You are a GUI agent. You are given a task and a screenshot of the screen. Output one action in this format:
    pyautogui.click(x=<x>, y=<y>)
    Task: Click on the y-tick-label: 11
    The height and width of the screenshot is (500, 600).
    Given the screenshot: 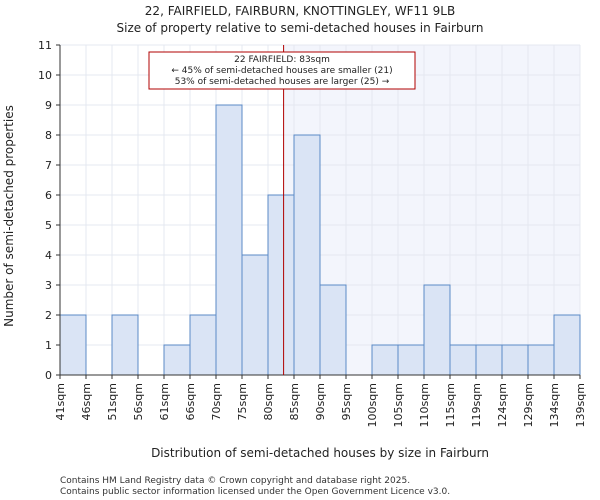 What is the action you would take?
    pyautogui.click(x=45, y=45)
    